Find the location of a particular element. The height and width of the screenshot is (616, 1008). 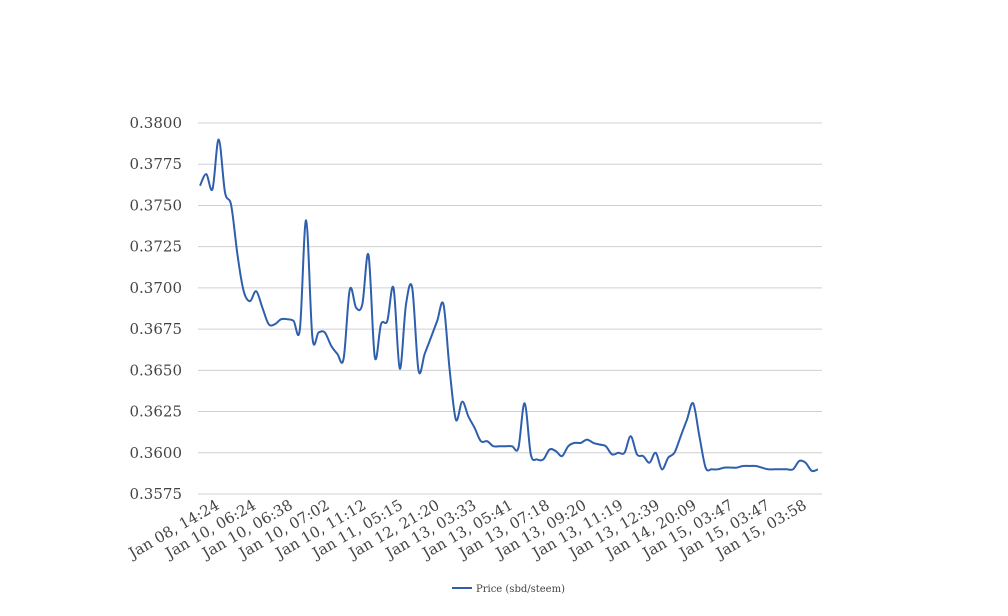

y-tick-label: 0.3650 is located at coordinates (156, 370).